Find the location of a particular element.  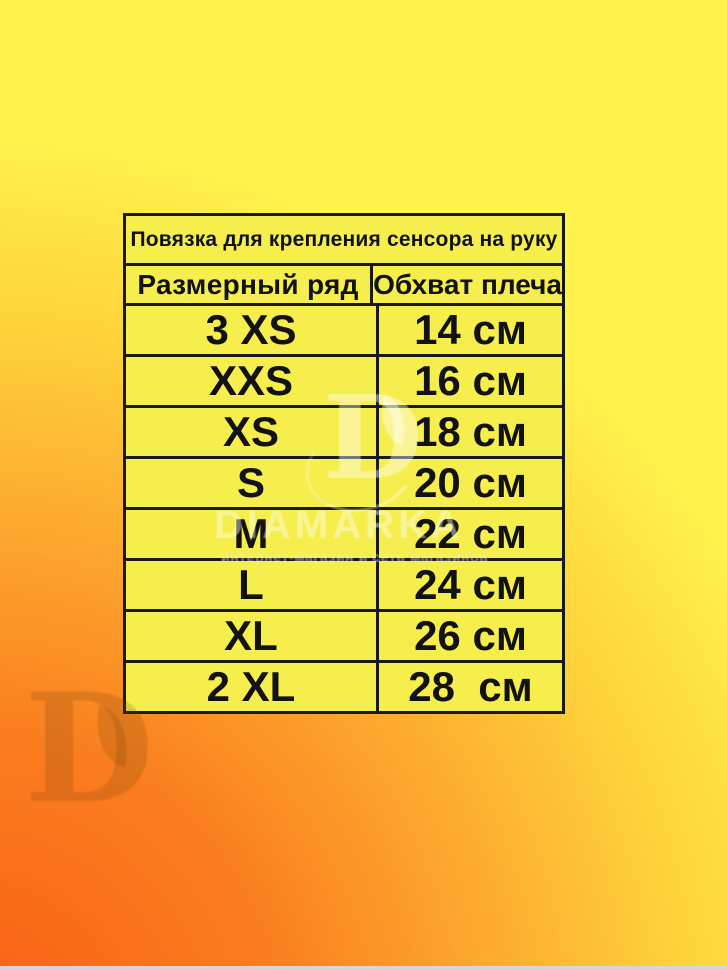

girth-cell: 16 см is located at coordinates (469, 381).